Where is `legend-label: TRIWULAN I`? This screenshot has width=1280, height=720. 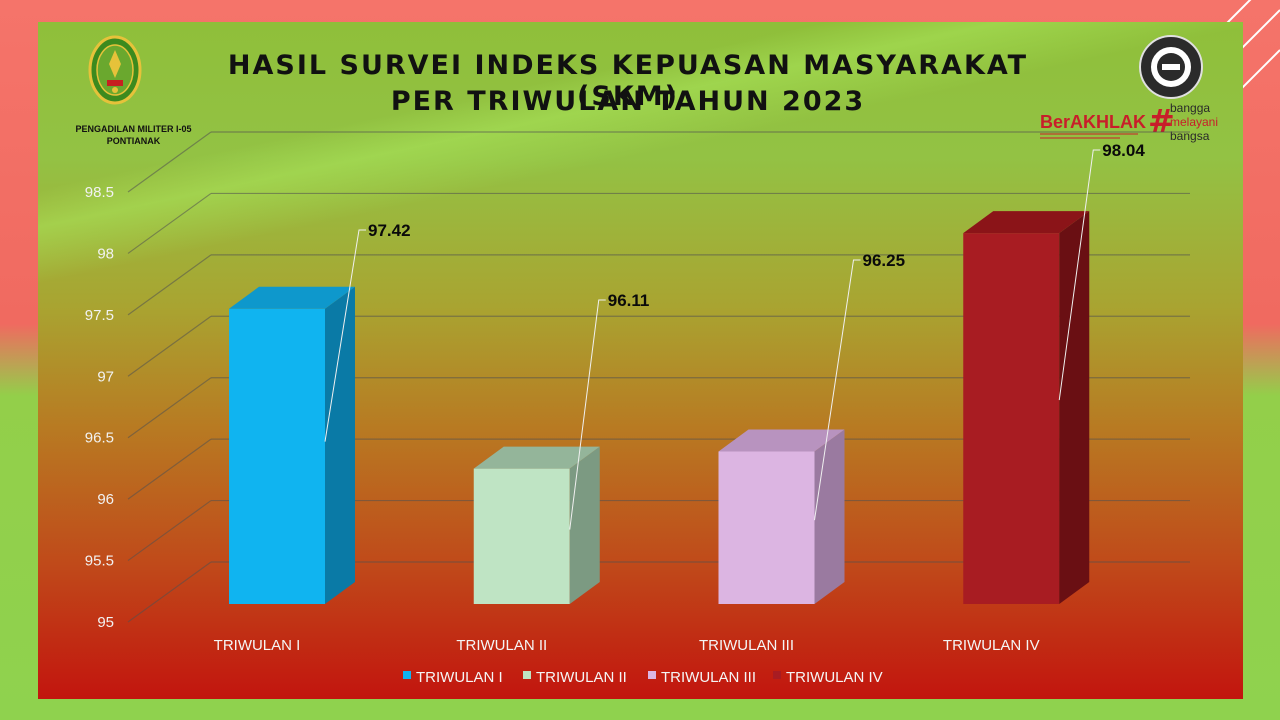
legend-label: TRIWULAN I is located at coordinates (459, 677).